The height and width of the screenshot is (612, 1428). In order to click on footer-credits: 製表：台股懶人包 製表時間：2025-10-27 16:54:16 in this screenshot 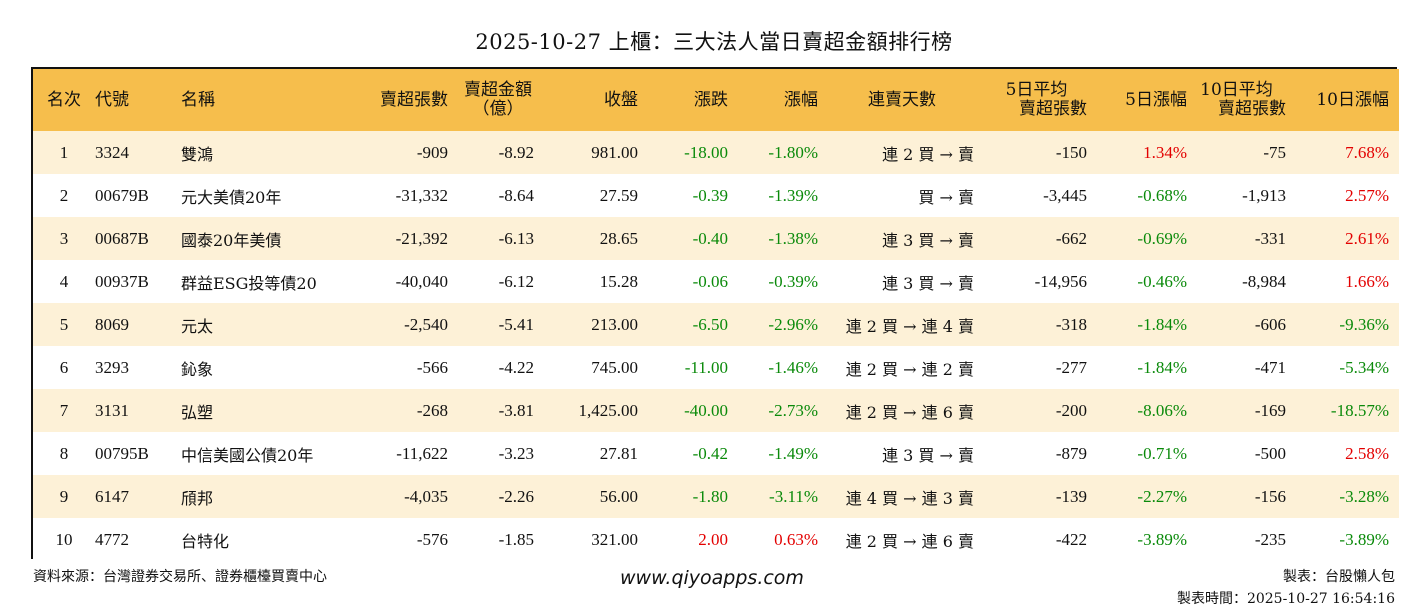, I will do `click(1286, 588)`.